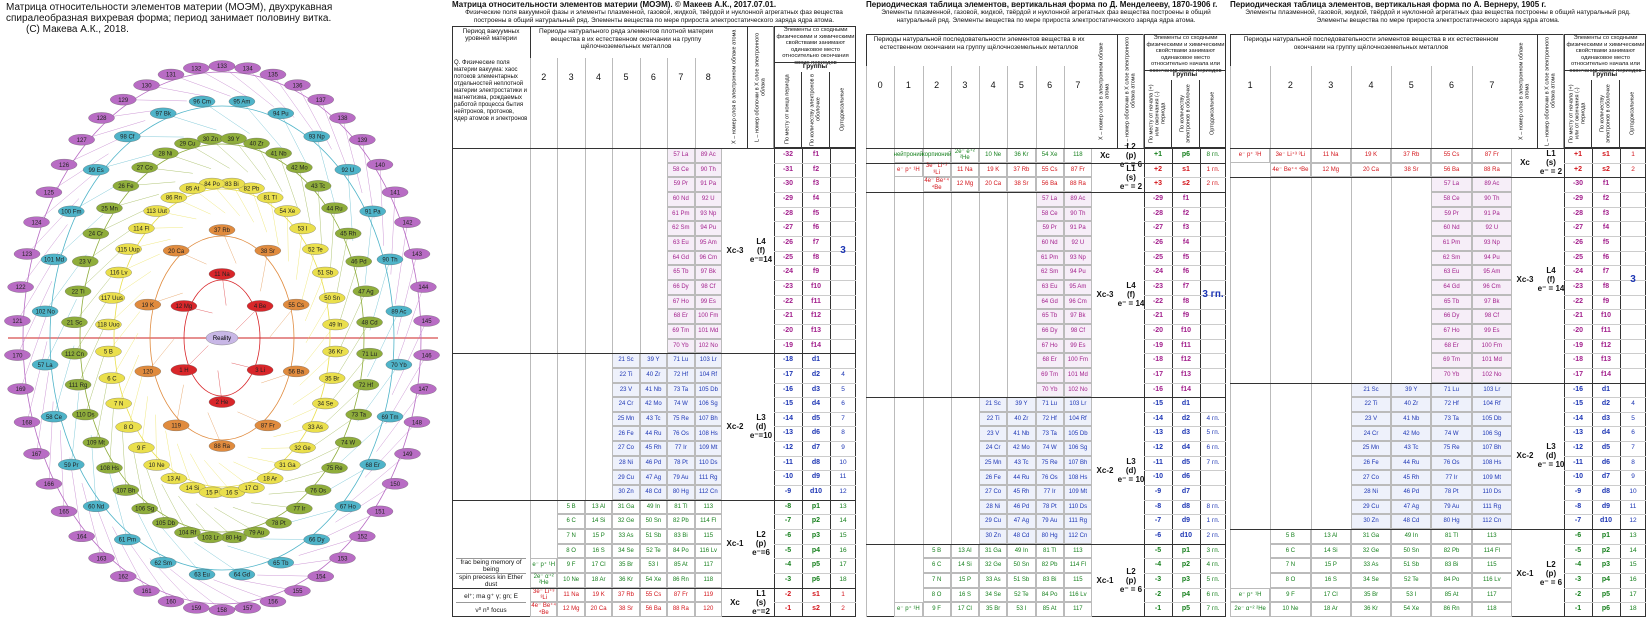  What do you see at coordinates (1633, 580) in the screenshot?
I see `group-ortho: 16` at bounding box center [1633, 580].